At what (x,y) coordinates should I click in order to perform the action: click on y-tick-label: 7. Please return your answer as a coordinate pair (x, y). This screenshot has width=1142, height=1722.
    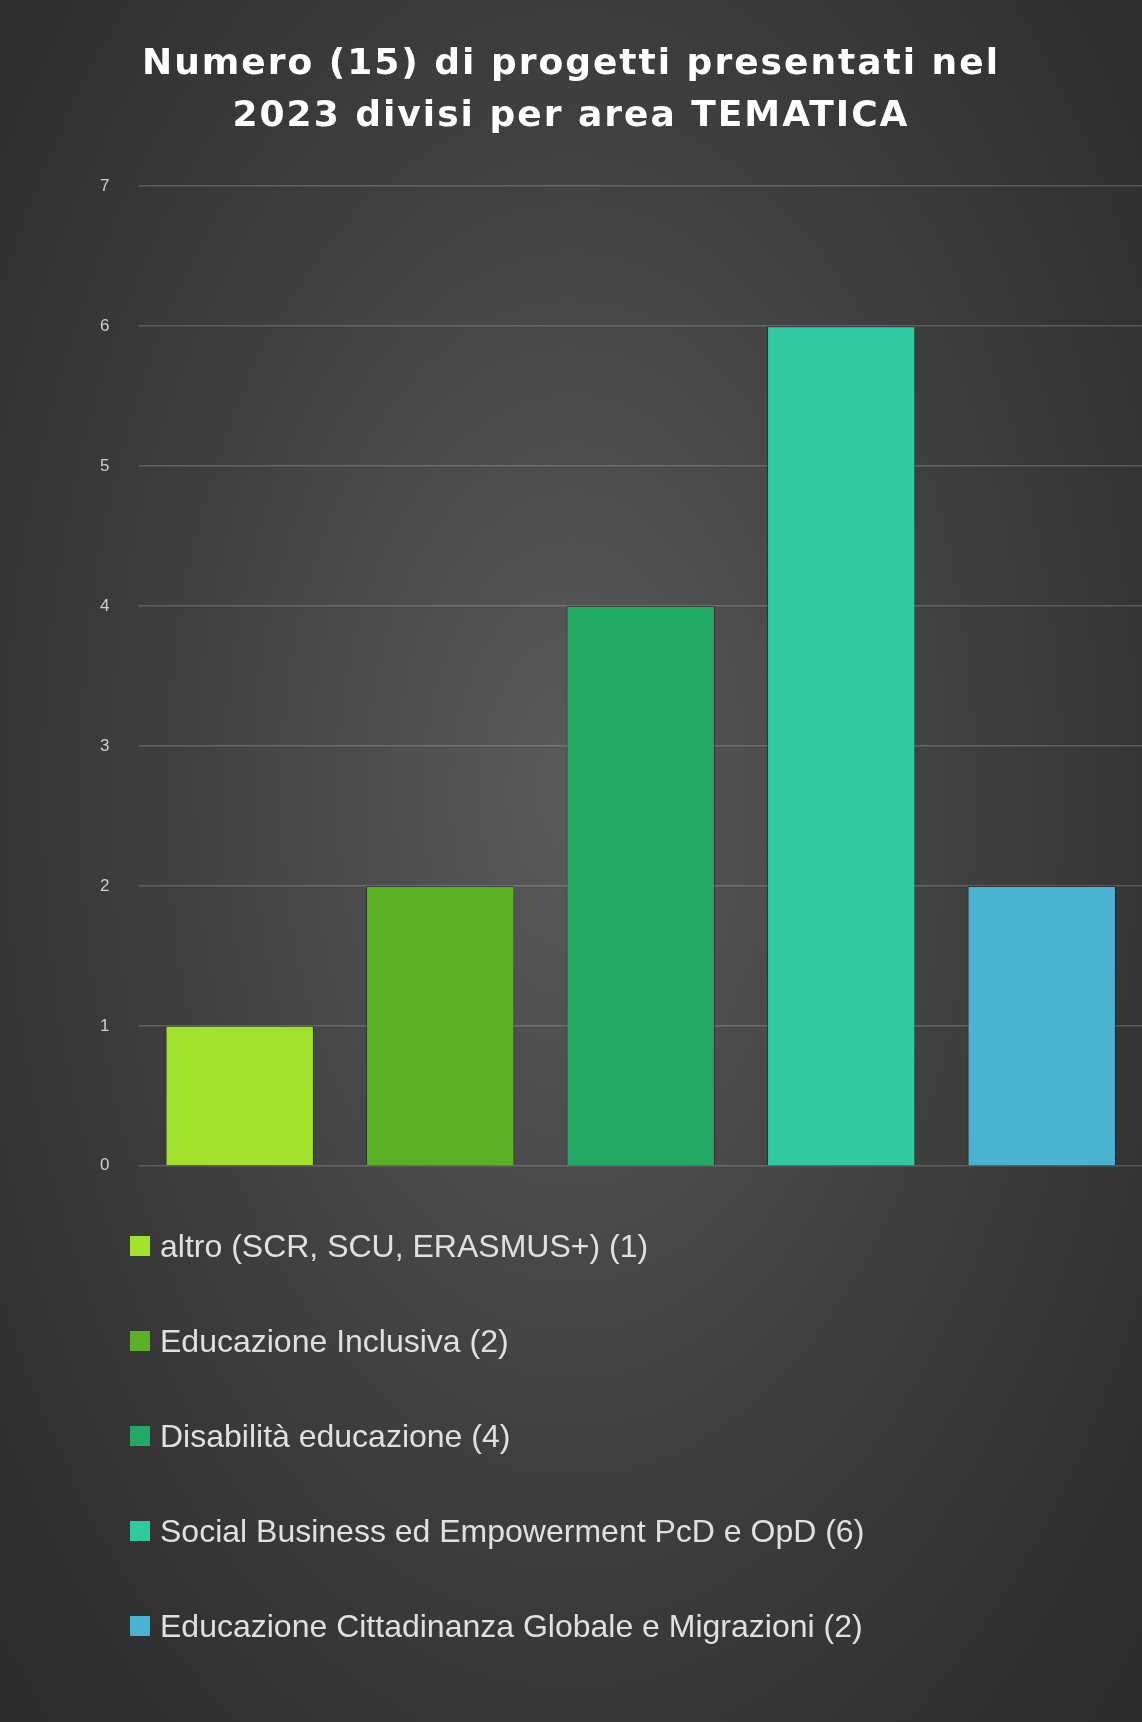
    Looking at the image, I should click on (104, 185).